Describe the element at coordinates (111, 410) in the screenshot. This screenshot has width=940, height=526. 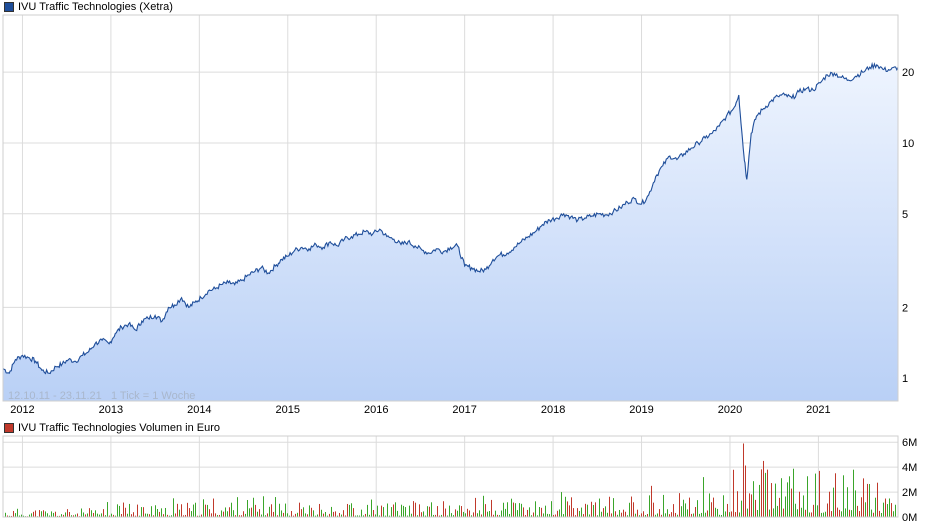
I see `price-x-tick-label: 2013` at that location.